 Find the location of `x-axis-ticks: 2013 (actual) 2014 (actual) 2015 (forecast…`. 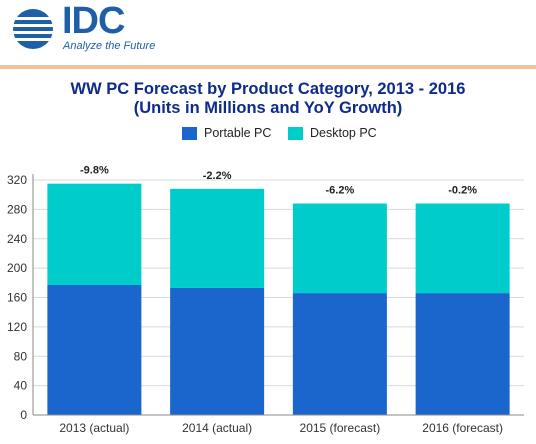

x-axis-ticks: 2013 (actual) 2014 (actual) 2015 (forecast… is located at coordinates (281, 428).